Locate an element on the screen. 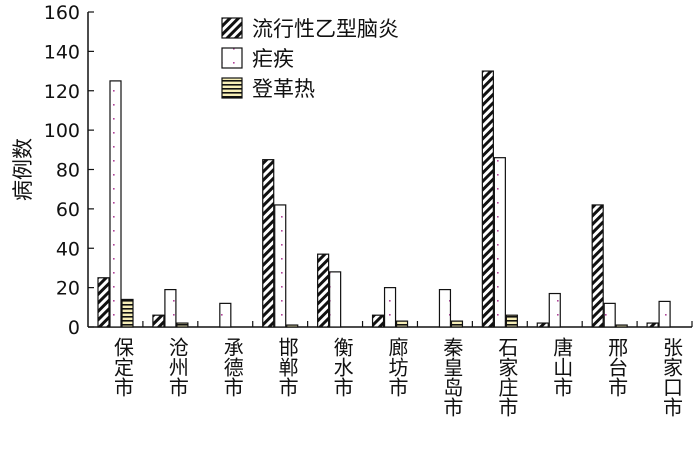 The width and height of the screenshot is (700, 453). y-tick-label: 160 is located at coordinates (62, 13).